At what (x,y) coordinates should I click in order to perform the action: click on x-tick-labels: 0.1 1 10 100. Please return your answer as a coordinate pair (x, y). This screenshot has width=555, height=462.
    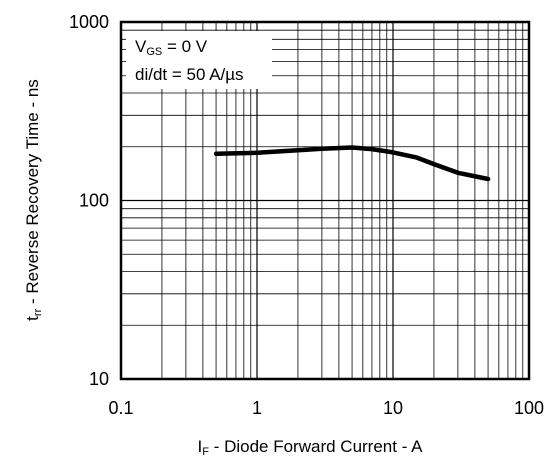
    Looking at the image, I should click on (326, 408).